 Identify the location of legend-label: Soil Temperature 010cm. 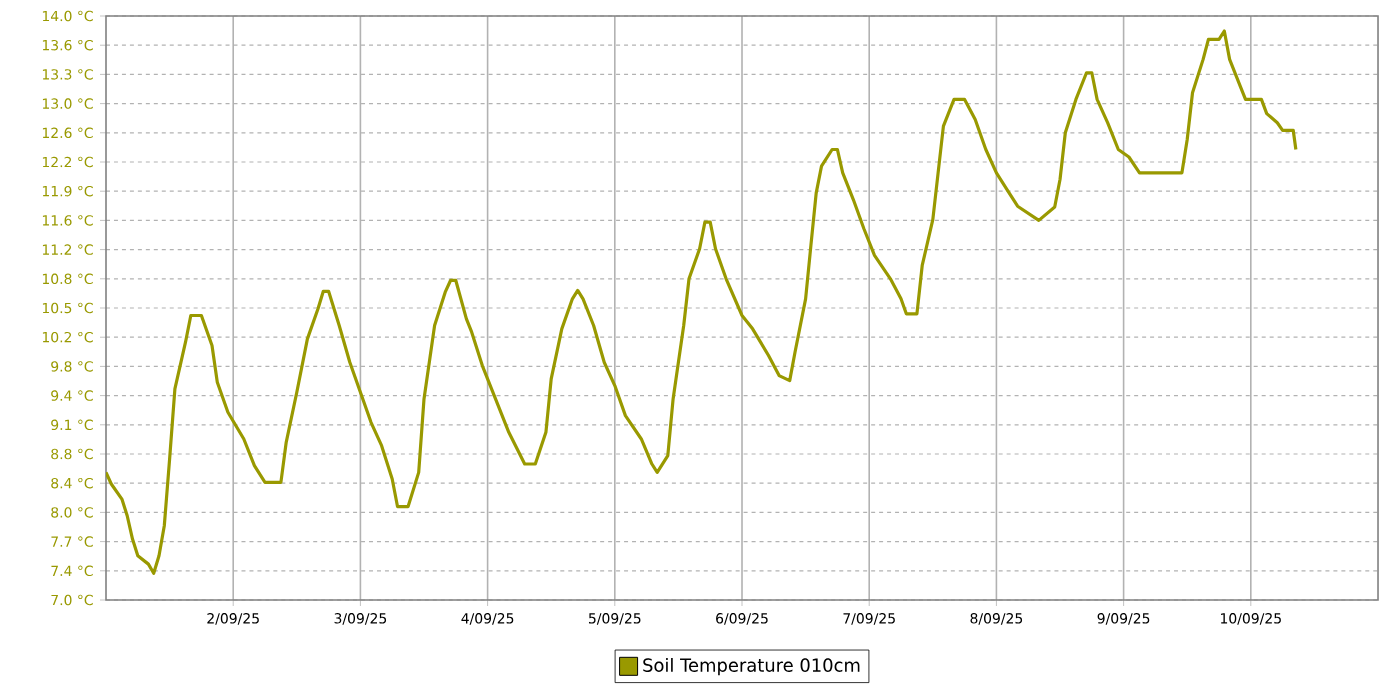
(751, 667).